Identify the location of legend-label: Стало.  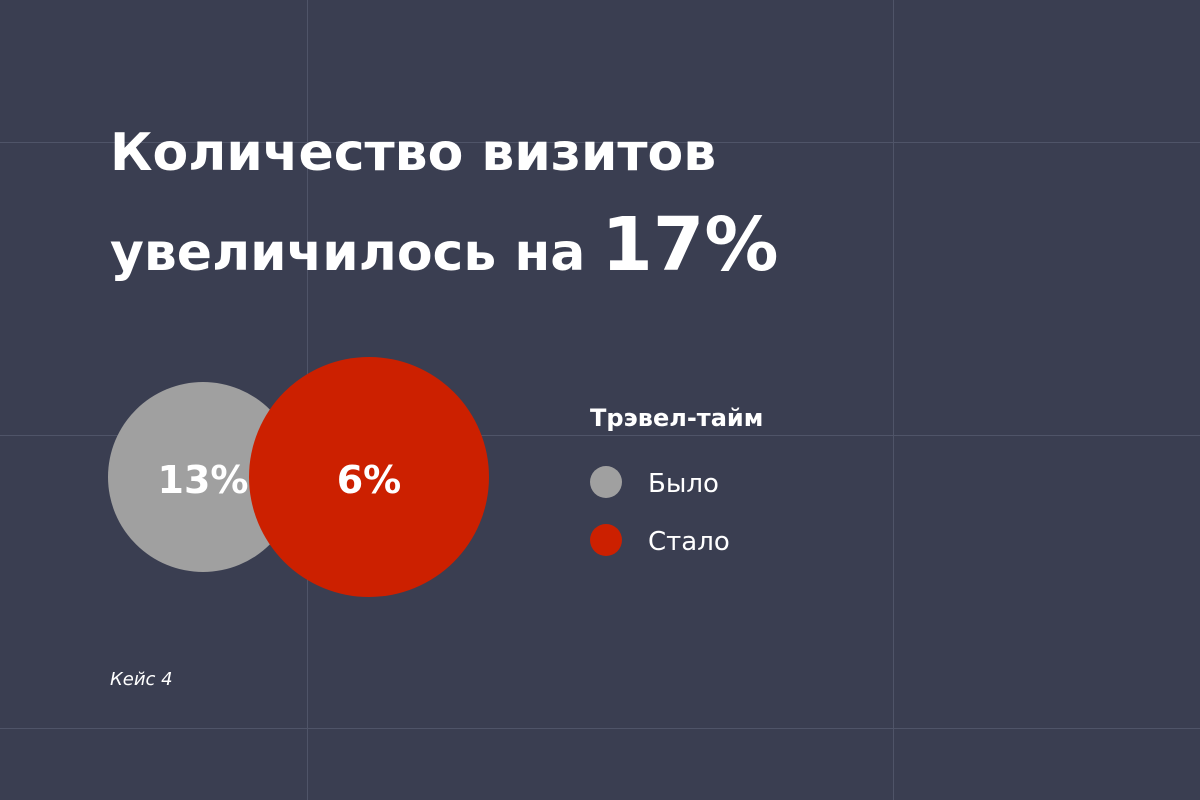
(689, 542).